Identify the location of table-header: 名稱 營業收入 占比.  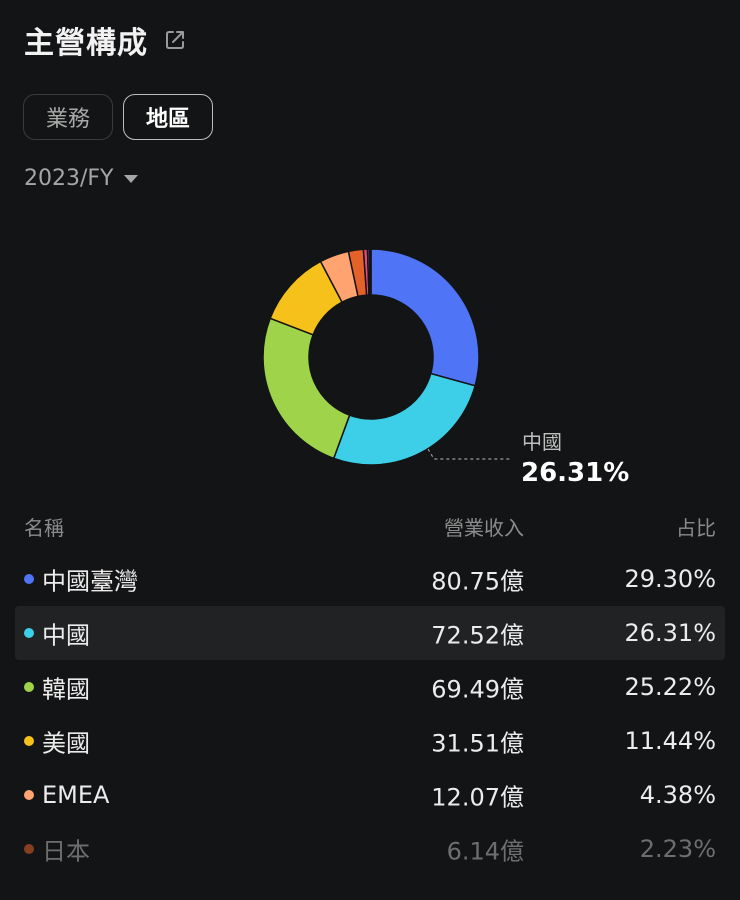
(370, 529).